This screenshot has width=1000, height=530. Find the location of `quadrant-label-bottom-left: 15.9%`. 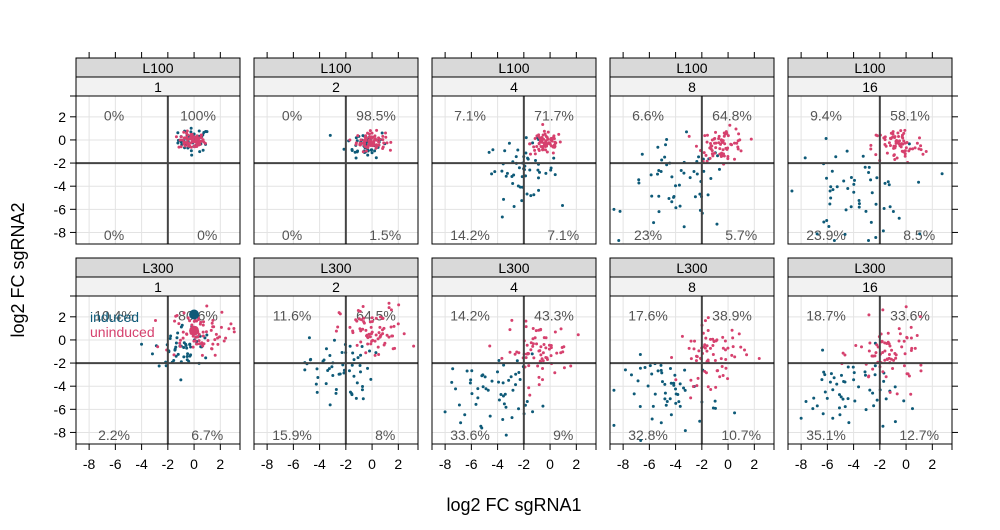

quadrant-label-bottom-left: 15.9% is located at coordinates (292, 435).